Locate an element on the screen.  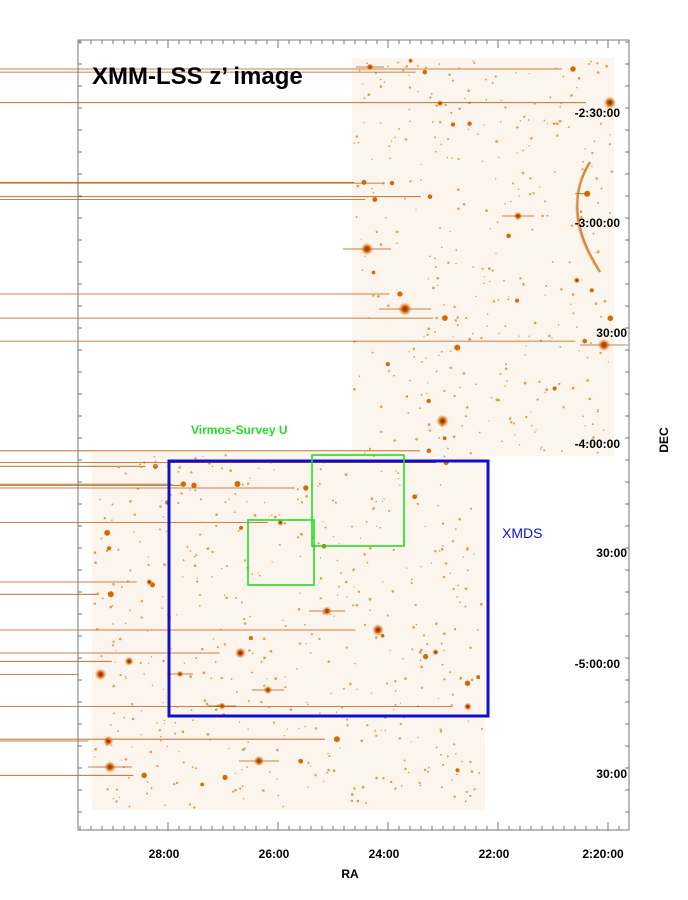
y-axis-label: DEC is located at coordinates (664, 440).